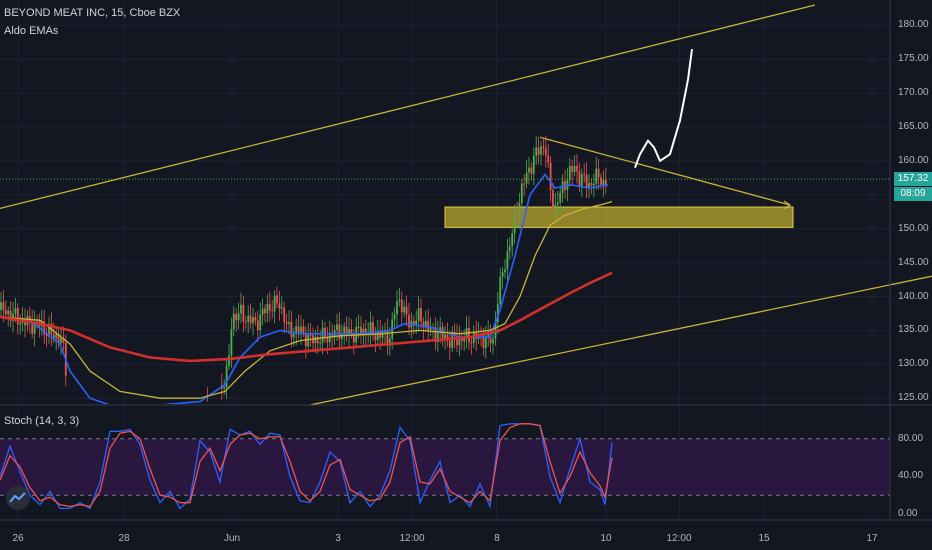 This screenshot has width=932, height=550. I want to click on price-tick: 140.00, so click(913, 296).